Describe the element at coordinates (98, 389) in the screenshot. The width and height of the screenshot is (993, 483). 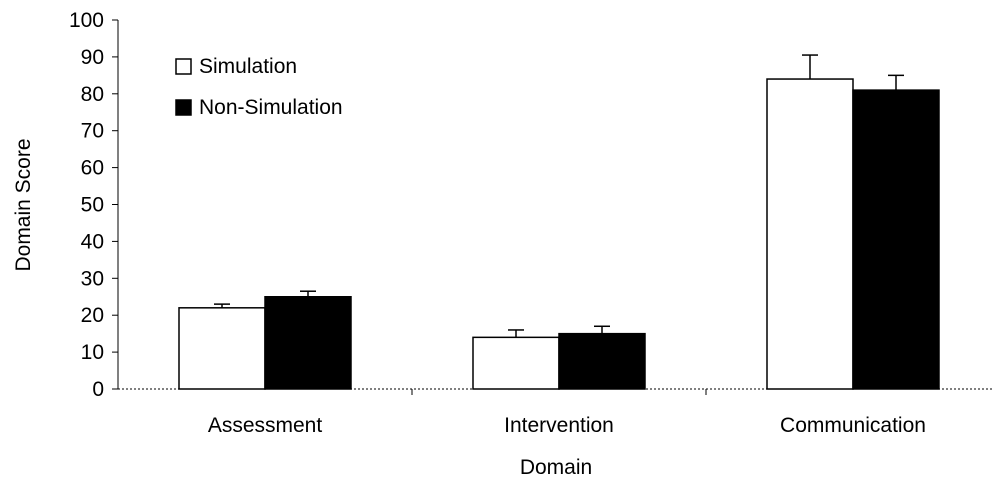
I see `y-tick-label: 0` at that location.